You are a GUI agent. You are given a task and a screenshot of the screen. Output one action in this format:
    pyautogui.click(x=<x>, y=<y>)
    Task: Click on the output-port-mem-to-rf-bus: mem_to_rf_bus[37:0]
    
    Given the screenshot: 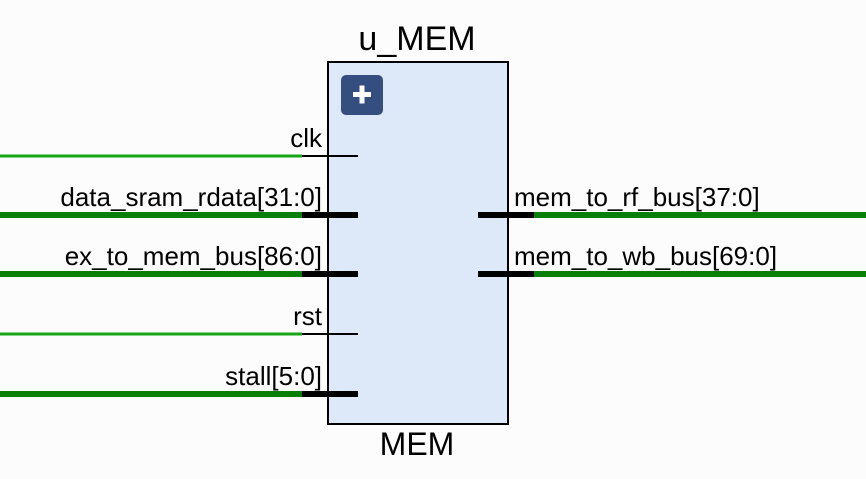 What is the action you would take?
    pyautogui.click(x=672, y=200)
    